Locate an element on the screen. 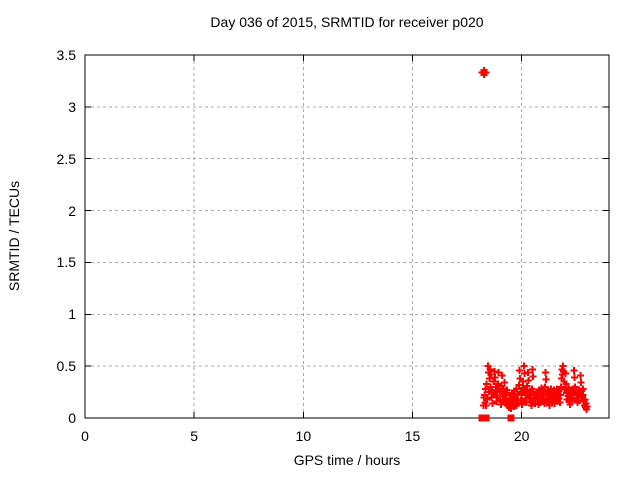  y-tick-label: 0.5 is located at coordinates (66, 366).